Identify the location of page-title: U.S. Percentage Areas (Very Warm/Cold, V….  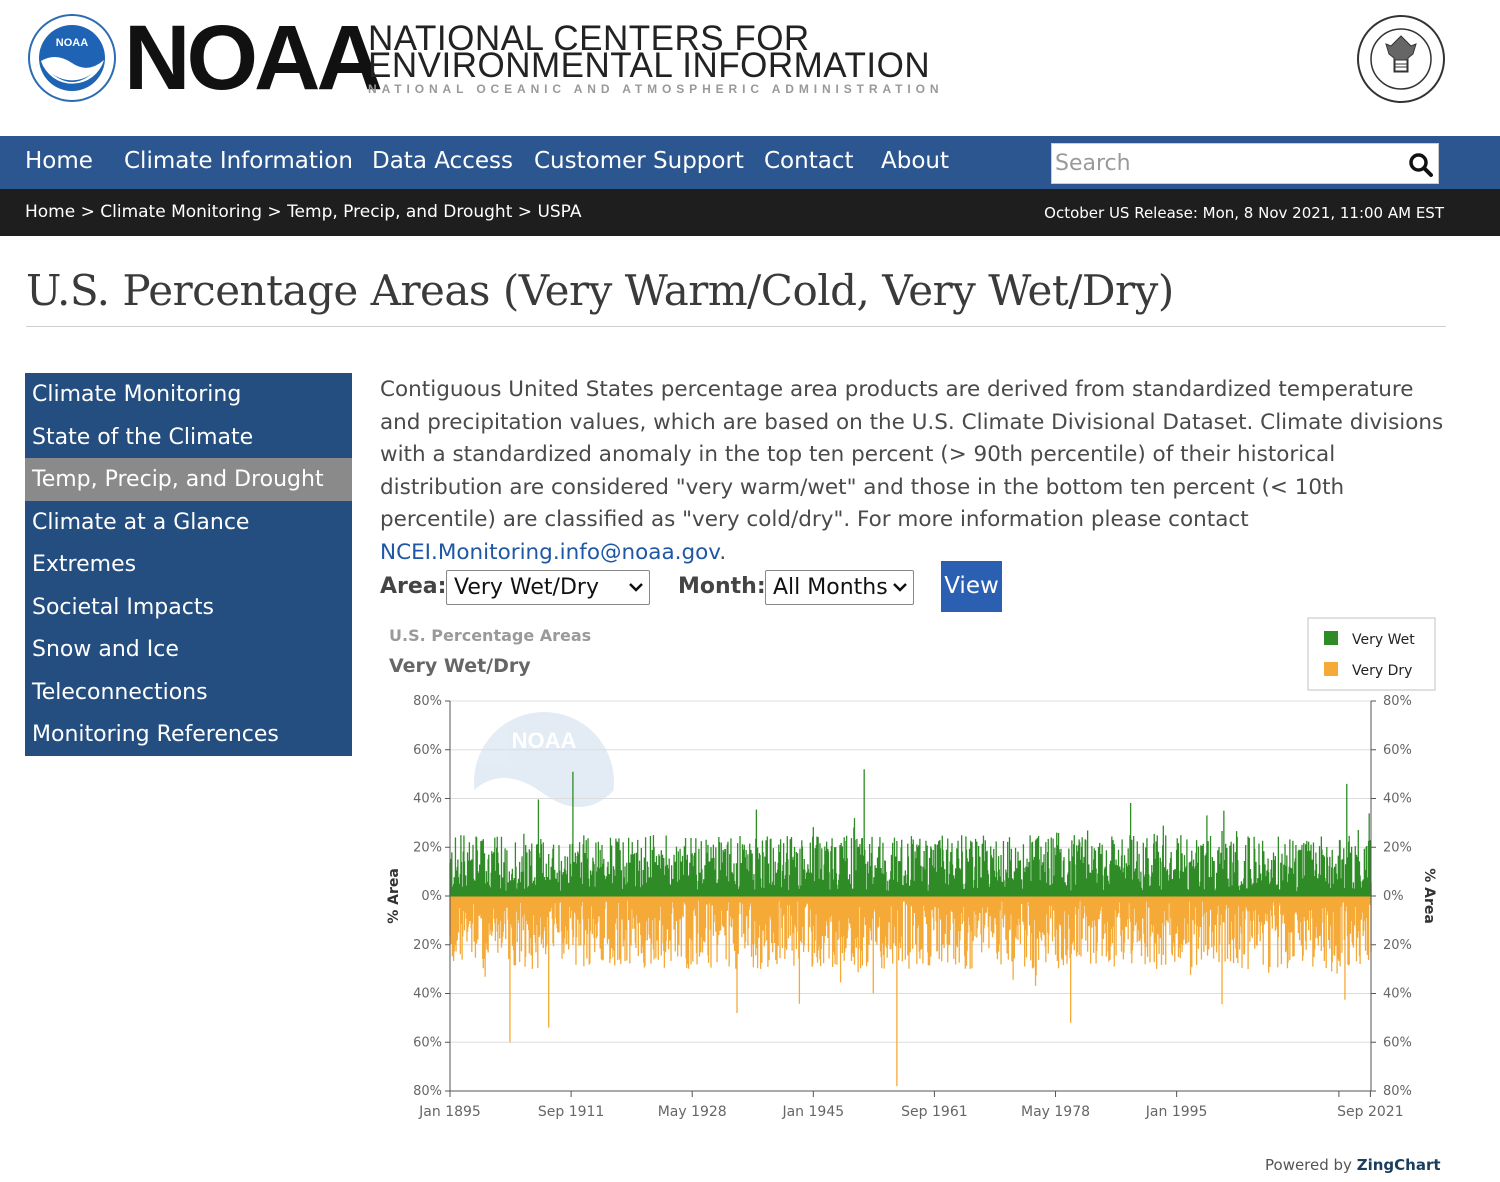
(600, 290).